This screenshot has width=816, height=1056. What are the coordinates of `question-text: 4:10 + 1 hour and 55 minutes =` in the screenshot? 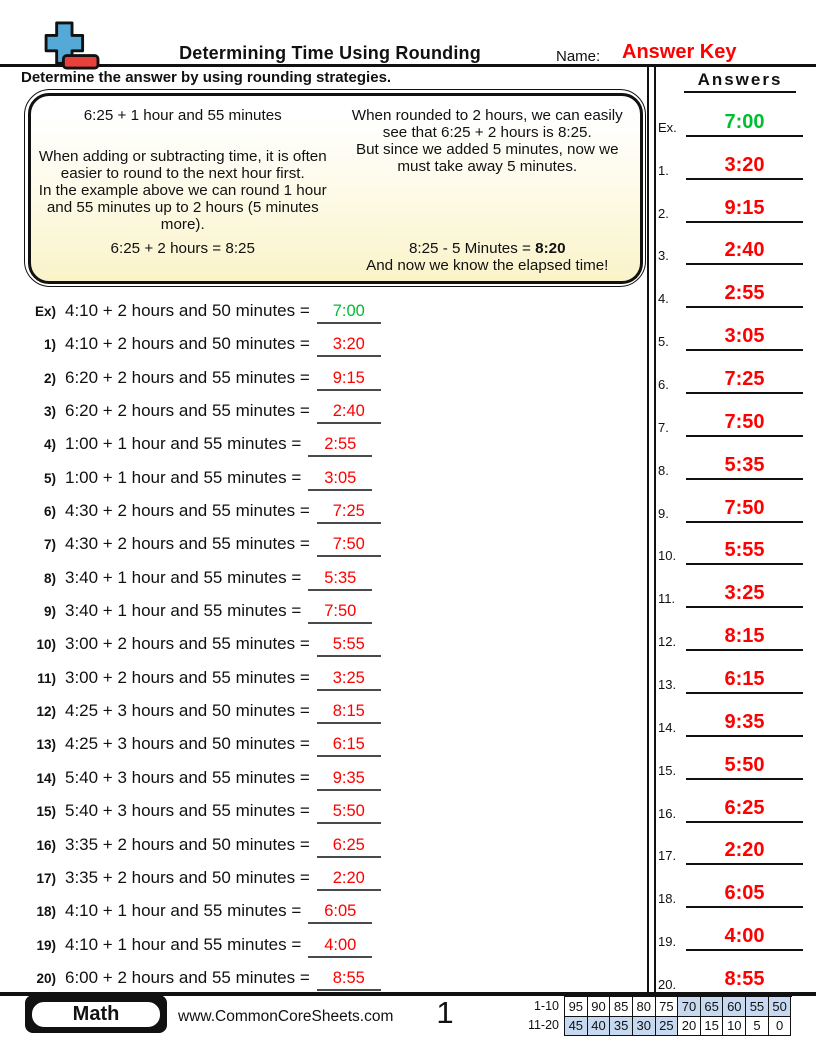 It's located at (183, 911).